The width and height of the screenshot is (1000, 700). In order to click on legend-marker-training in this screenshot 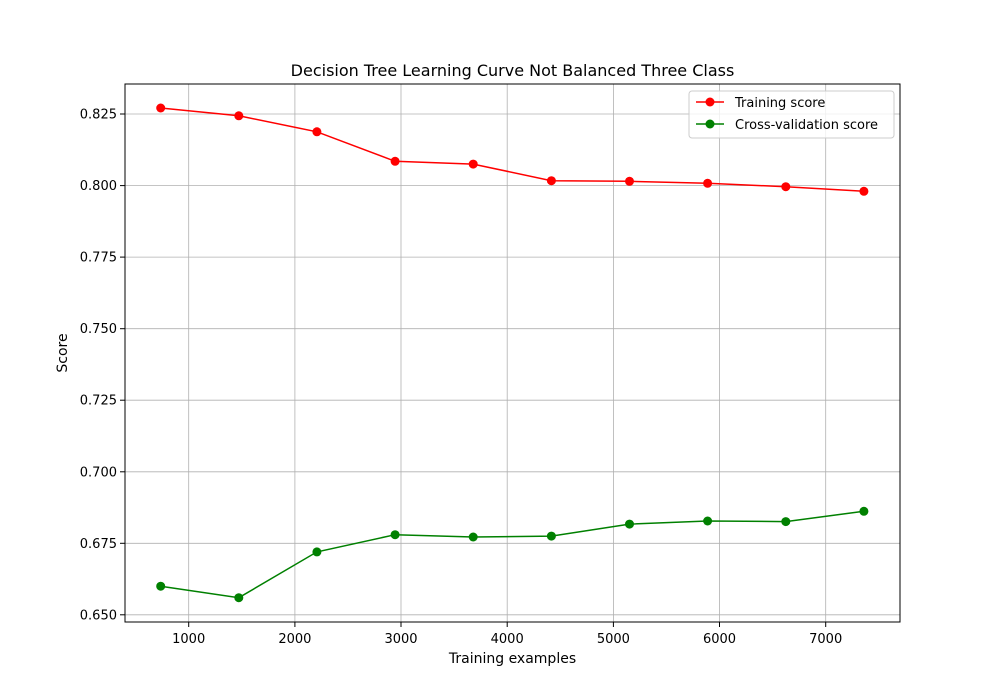, I will do `click(710, 102)`.